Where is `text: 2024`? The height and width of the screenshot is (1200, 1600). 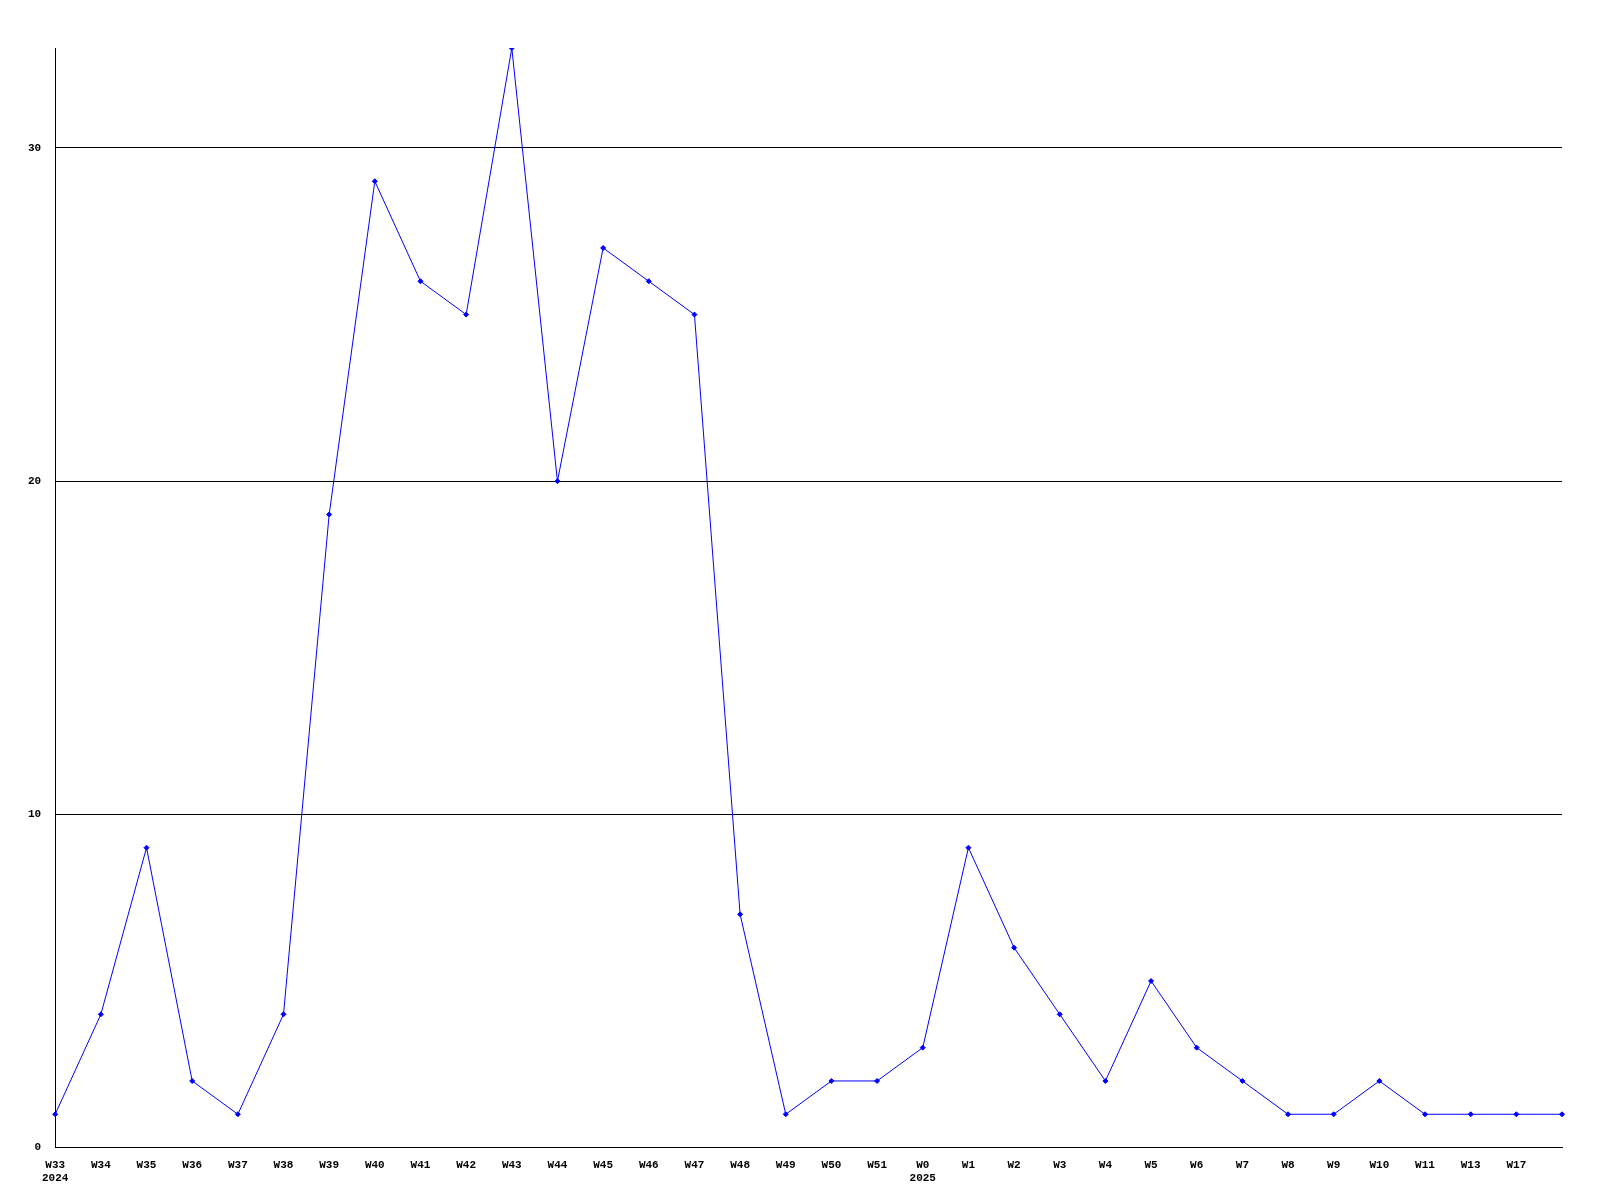
text: 2024 is located at coordinates (55, 1178).